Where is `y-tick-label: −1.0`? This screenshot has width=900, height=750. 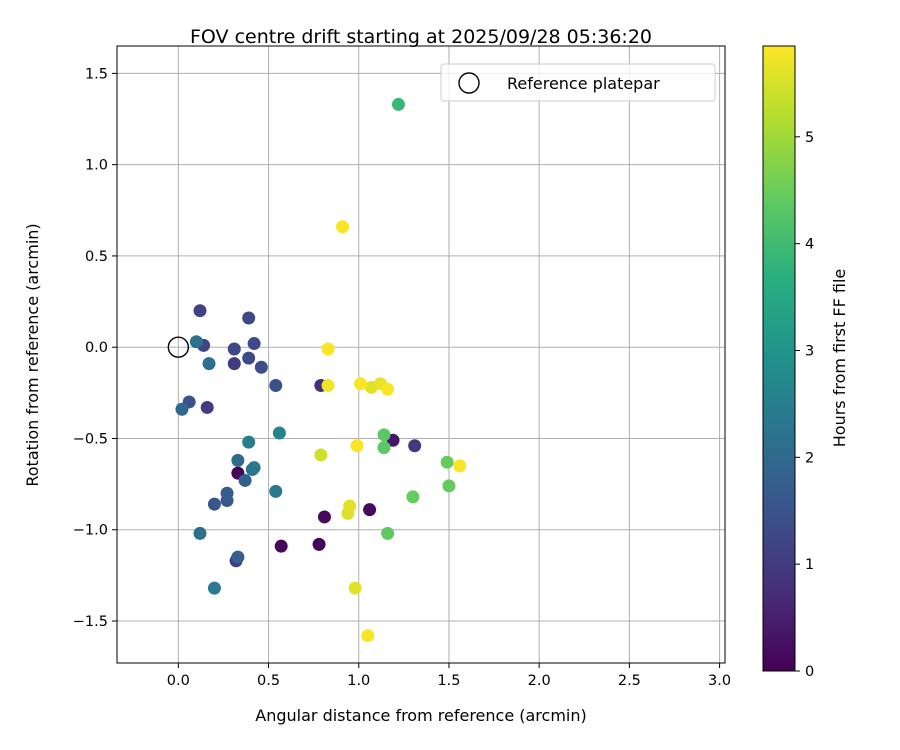 y-tick-label: −1.0 is located at coordinates (90, 531).